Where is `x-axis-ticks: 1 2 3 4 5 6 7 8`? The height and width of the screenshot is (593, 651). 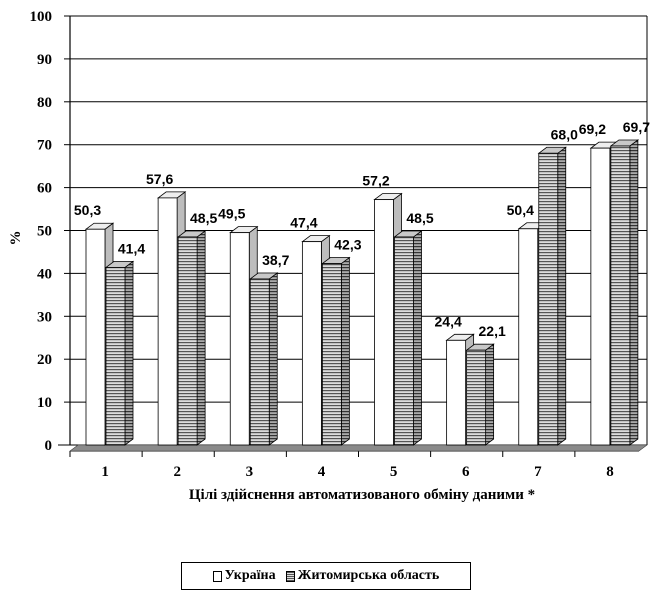 x-axis-ticks: 1 2 3 4 5 6 7 8 is located at coordinates (357, 472).